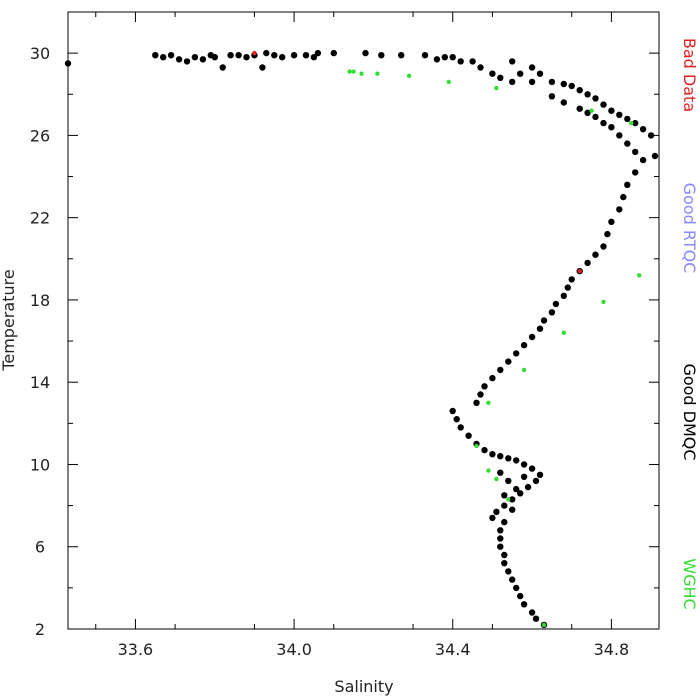 This screenshot has width=700, height=700. I want to click on y-tick-label: 18, so click(40, 300).